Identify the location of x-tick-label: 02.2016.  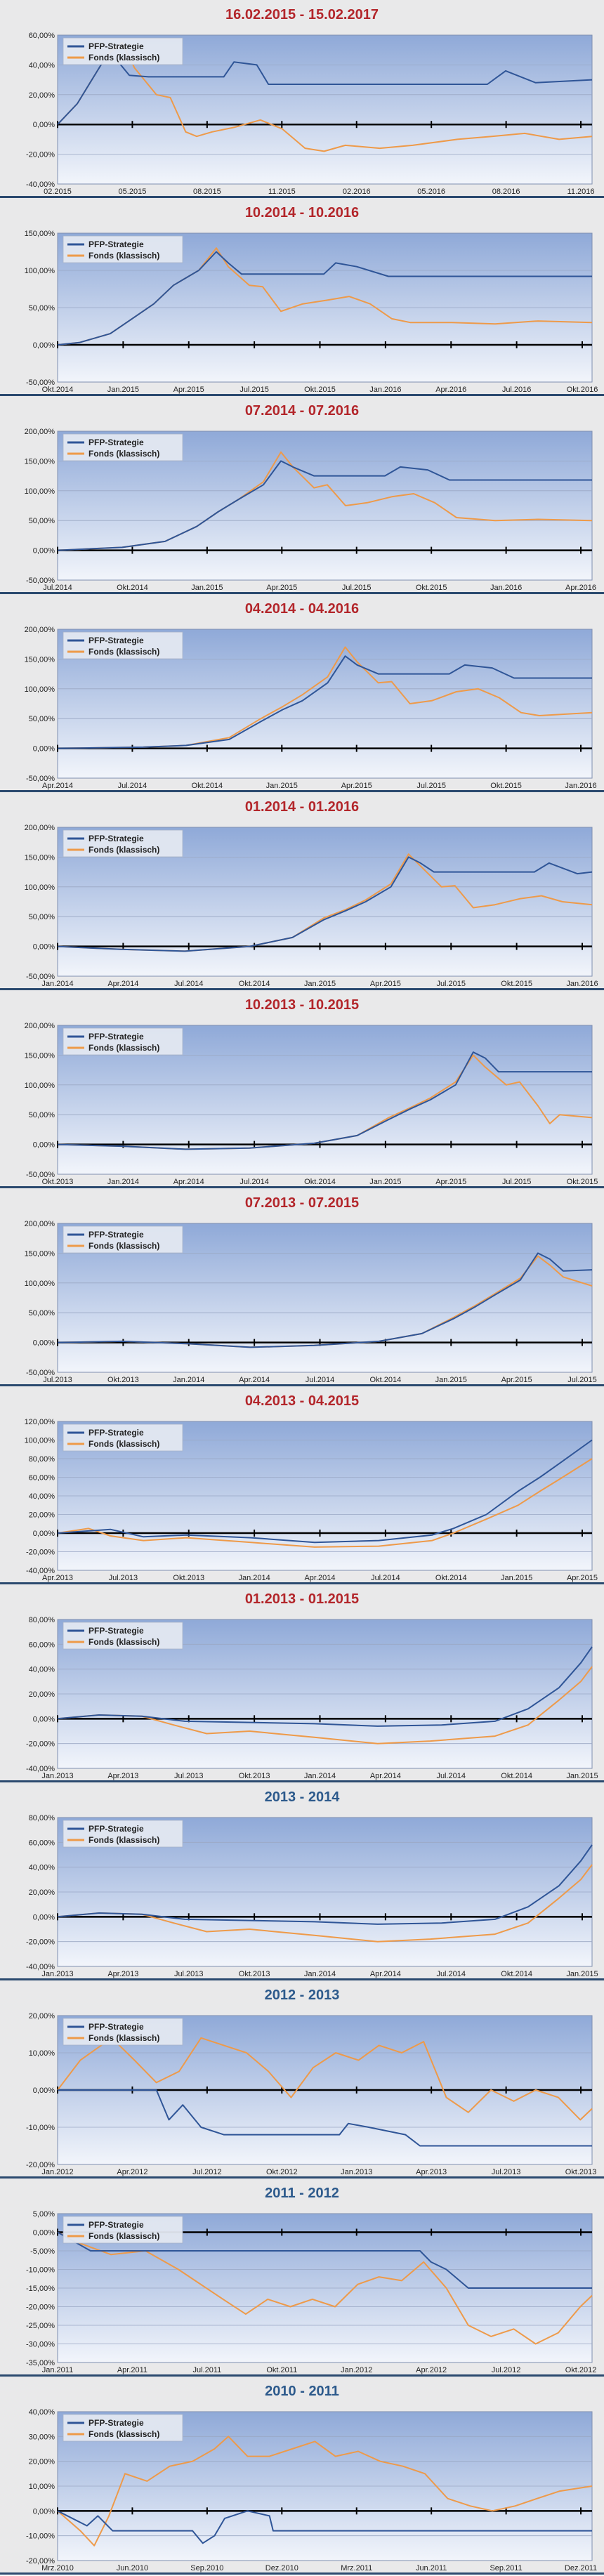
(357, 192).